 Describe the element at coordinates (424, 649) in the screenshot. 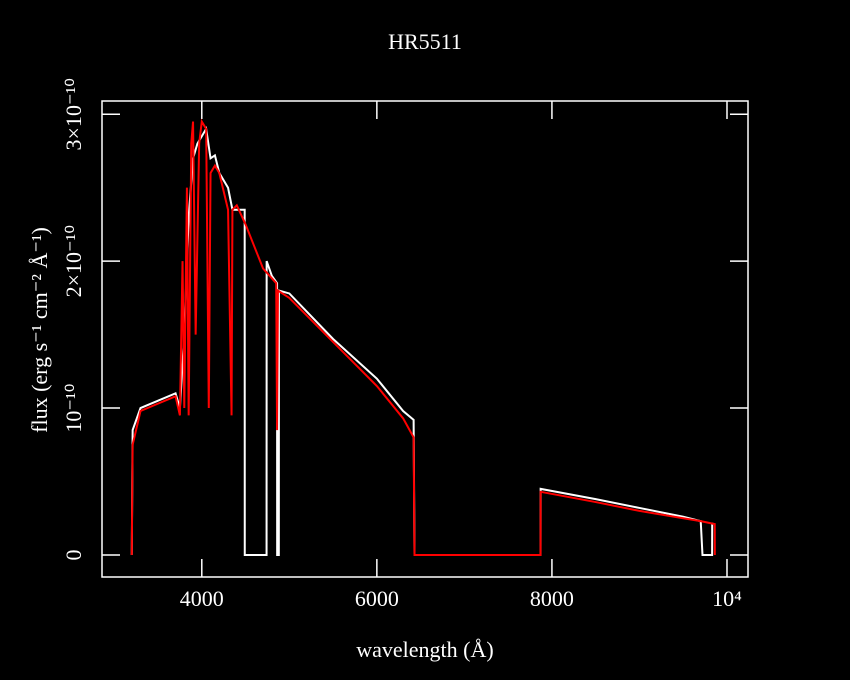

I see `x-axis-label: wavelength (Å)` at that location.